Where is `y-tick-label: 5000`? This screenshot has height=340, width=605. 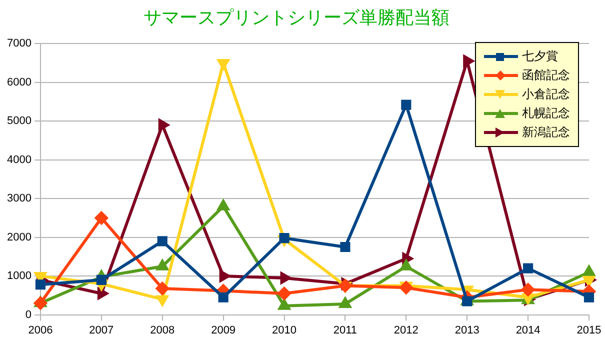
y-tick-label: 5000 is located at coordinates (19, 121).